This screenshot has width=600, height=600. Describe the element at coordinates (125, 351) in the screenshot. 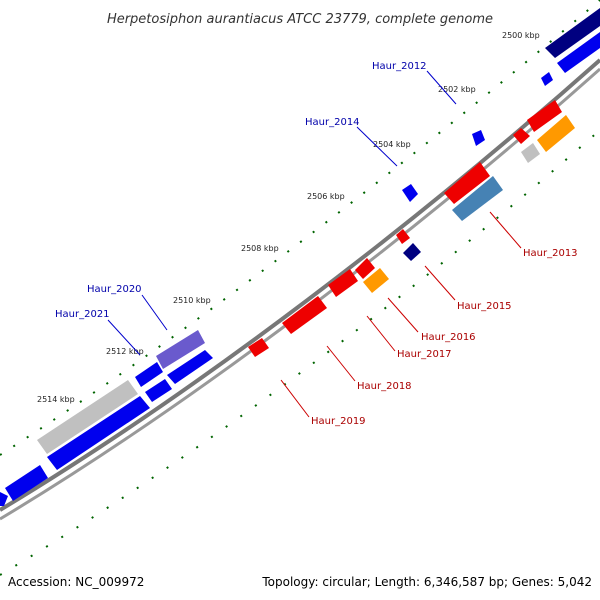

I see `tick-label-2512: 2512 kbp` at that location.